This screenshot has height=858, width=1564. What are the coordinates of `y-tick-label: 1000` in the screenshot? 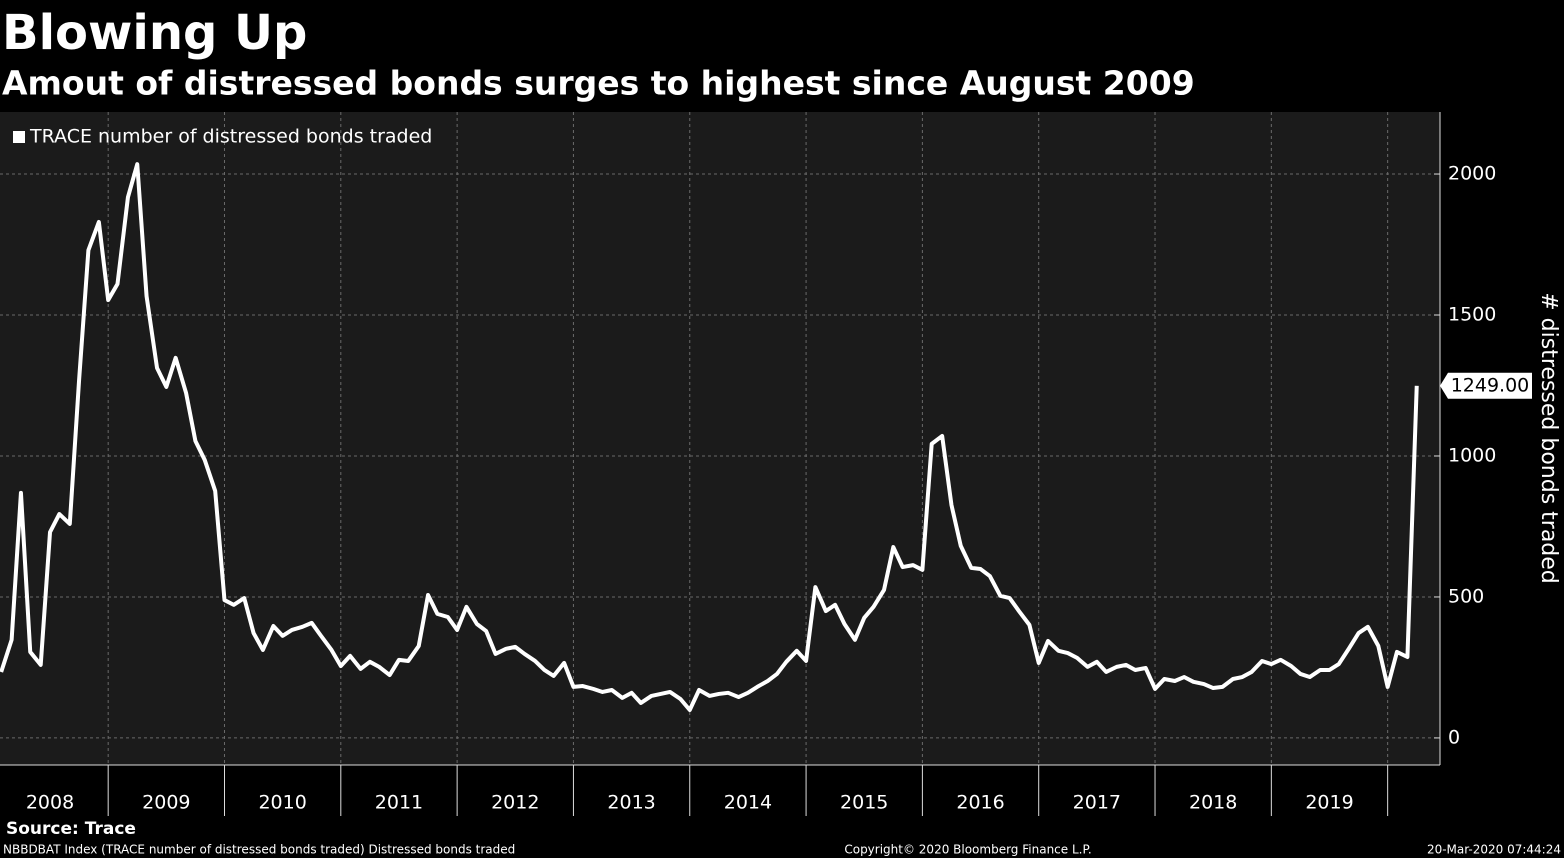 It's located at (1472, 455).